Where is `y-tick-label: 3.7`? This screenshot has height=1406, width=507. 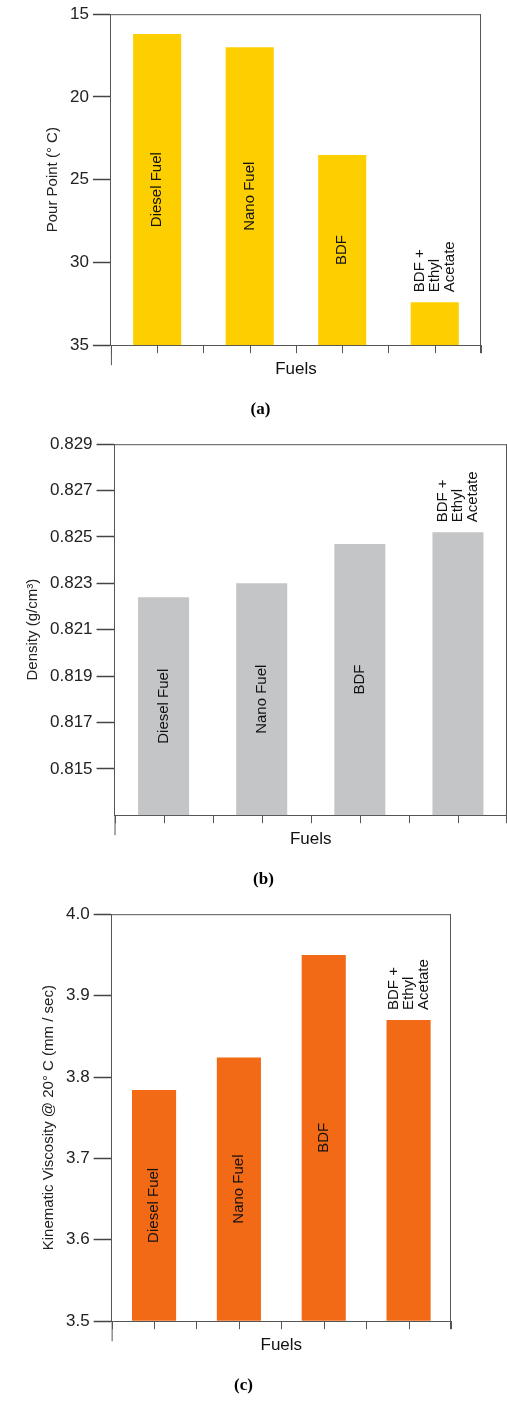 y-tick-label: 3.7 is located at coordinates (77, 1158).